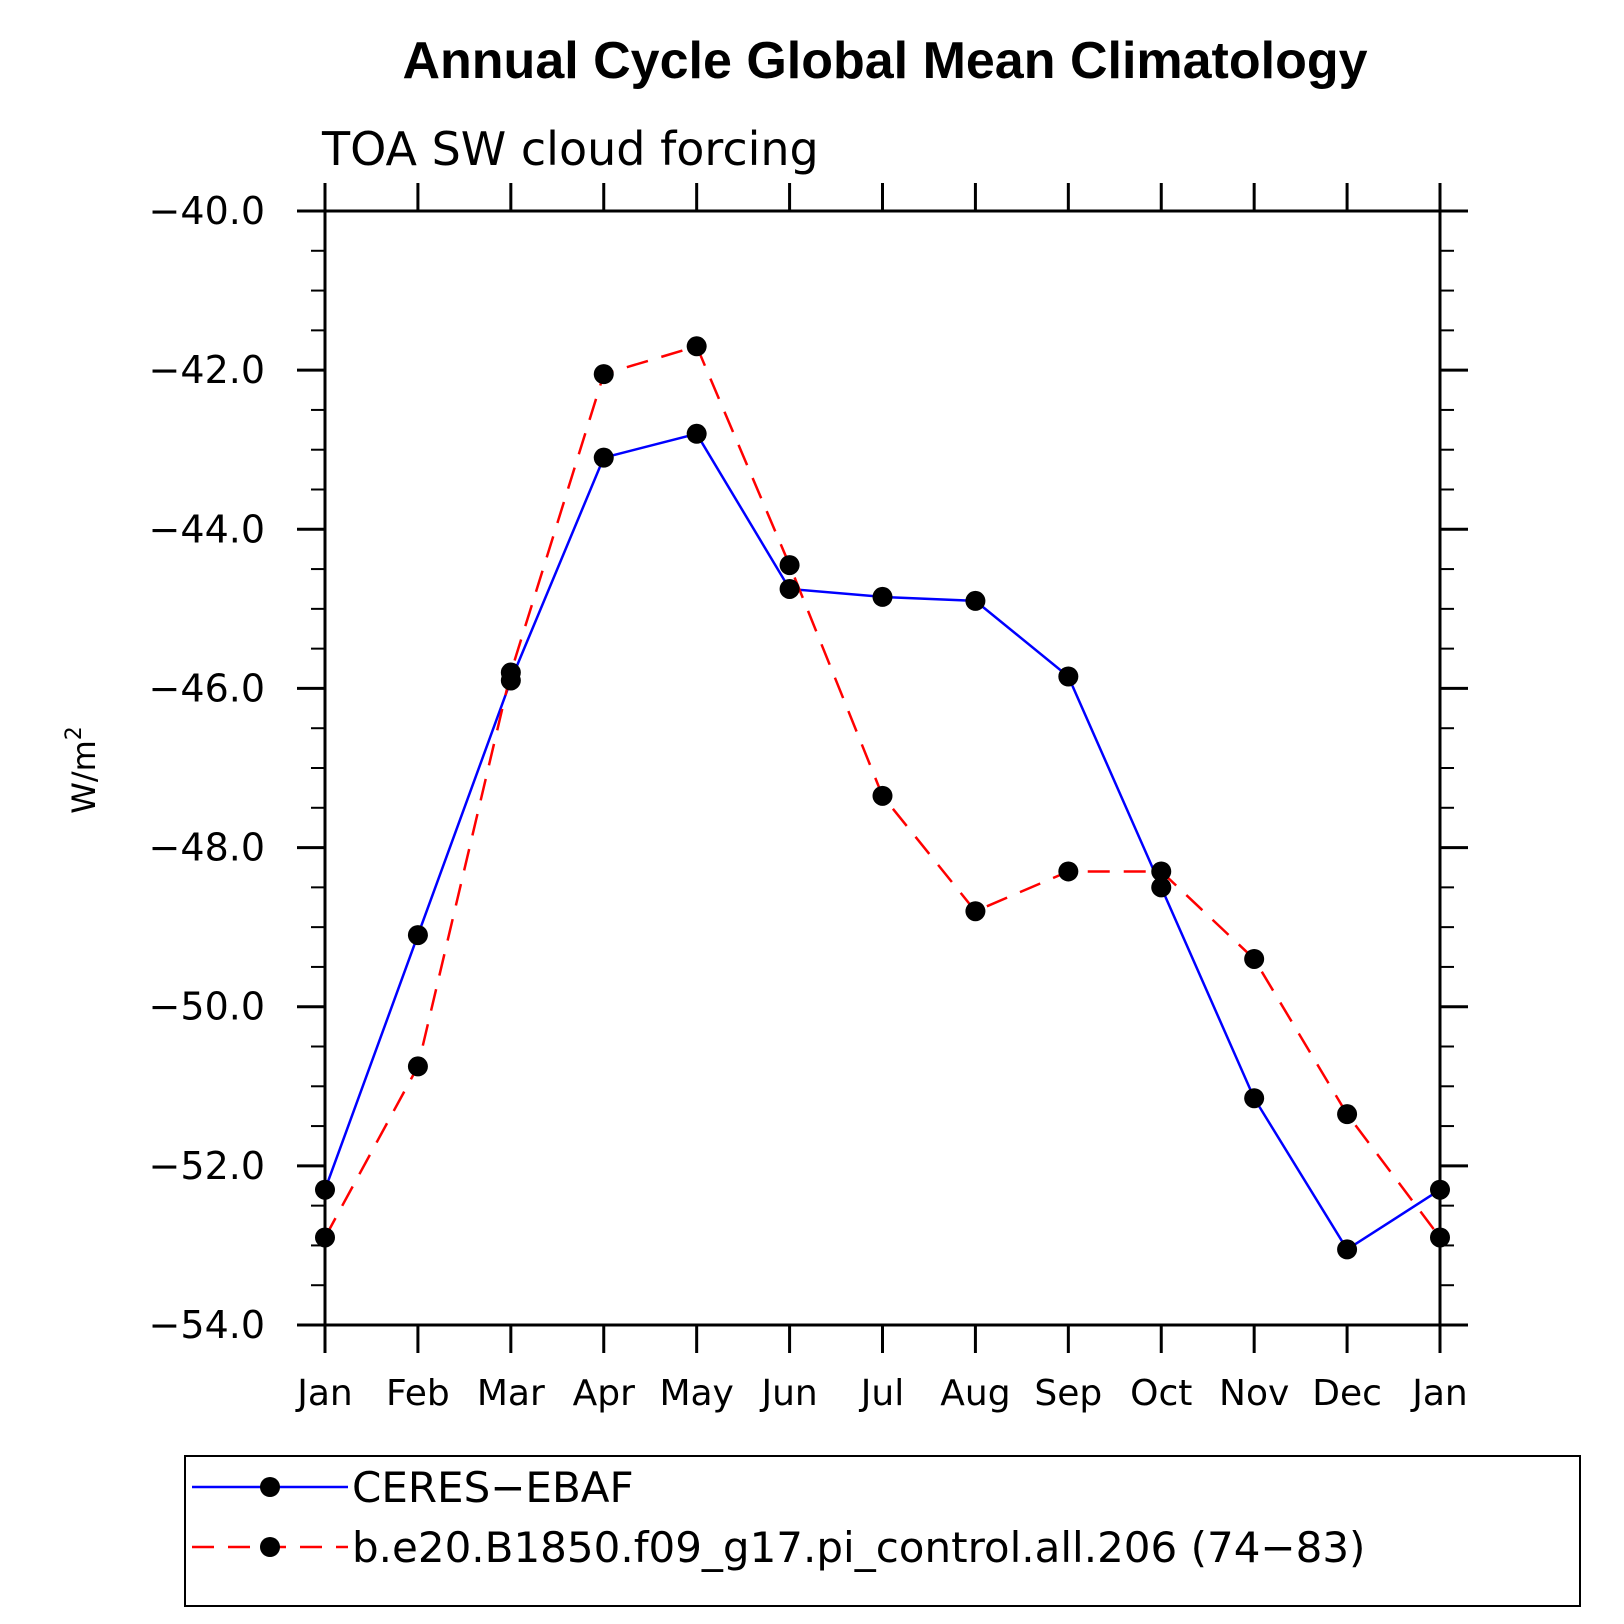 Image resolution: width=1624 pixels, height=1624 pixels. Describe the element at coordinates (207, 211) in the screenshot. I see `y-tick-label: −40.0` at that location.